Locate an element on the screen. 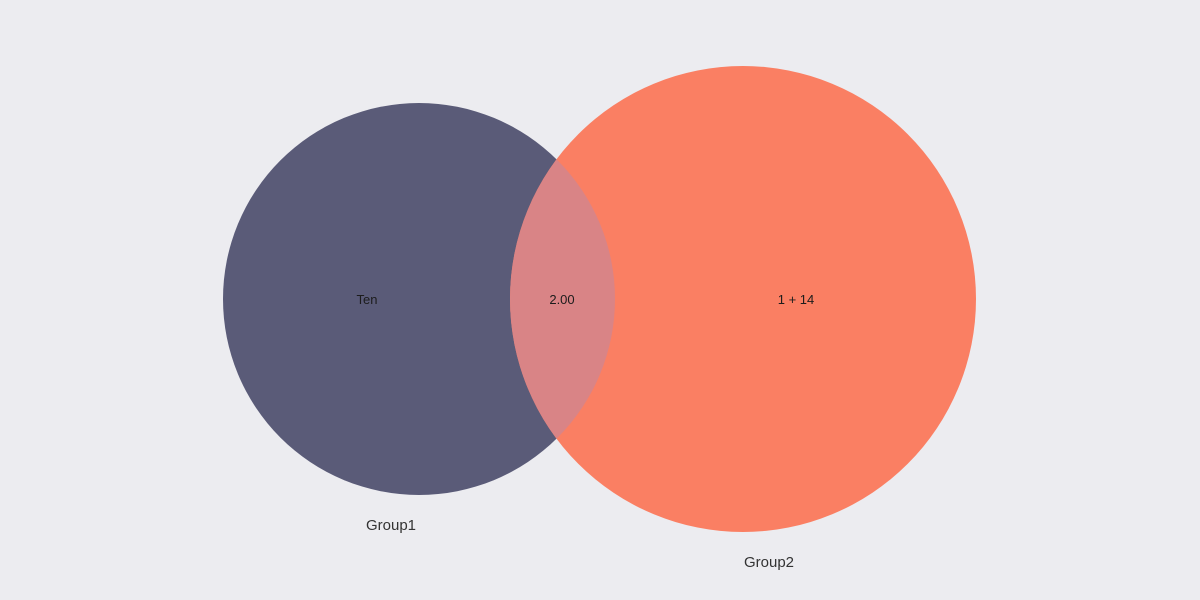  group1-name-label: Group1 is located at coordinates (391, 525).